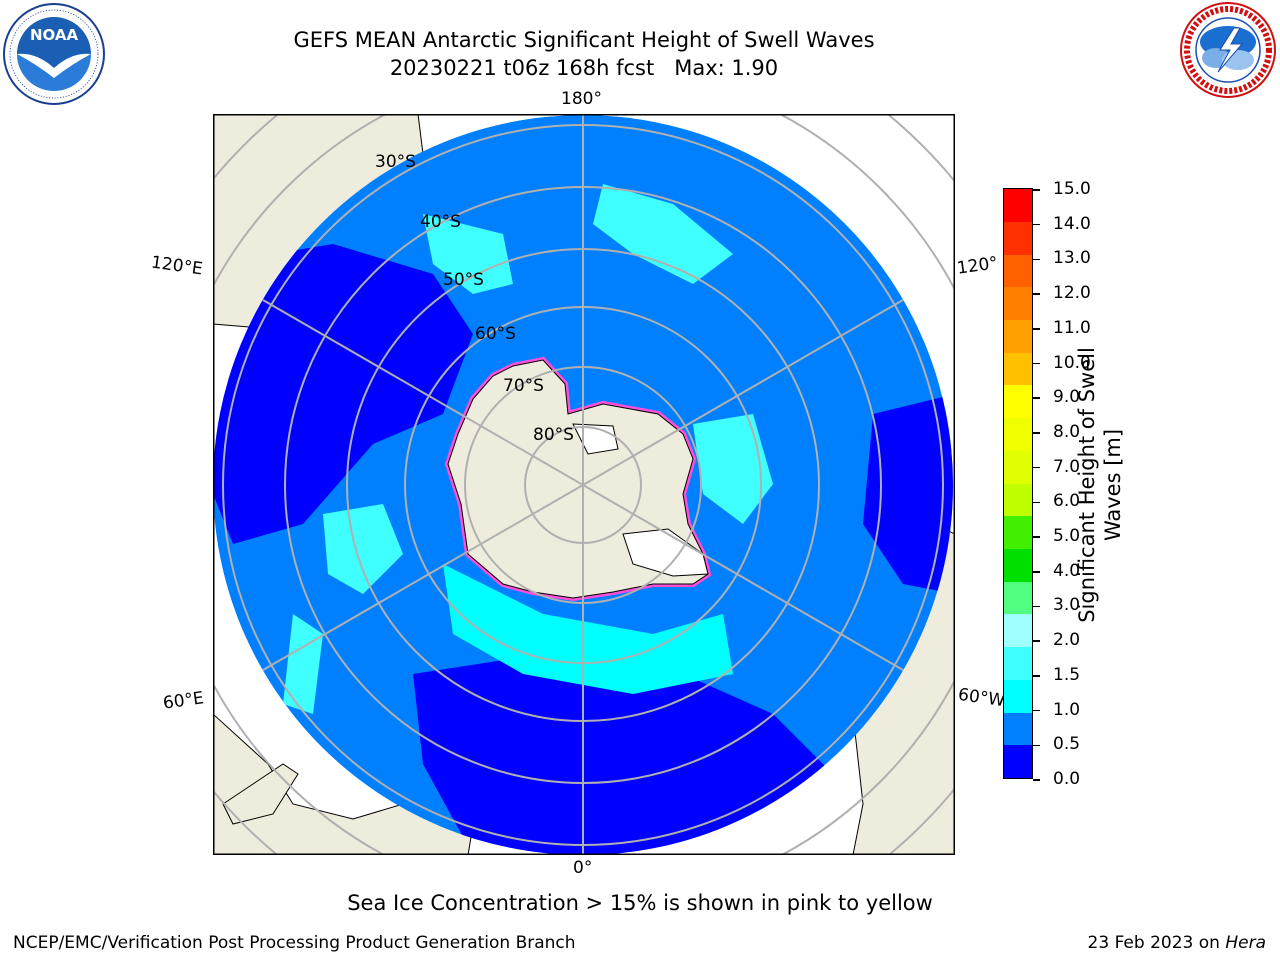 This screenshot has width=1280, height=960. What do you see at coordinates (1067, 431) in the screenshot?
I see `colorbar-tick-label: 8.0` at bounding box center [1067, 431].